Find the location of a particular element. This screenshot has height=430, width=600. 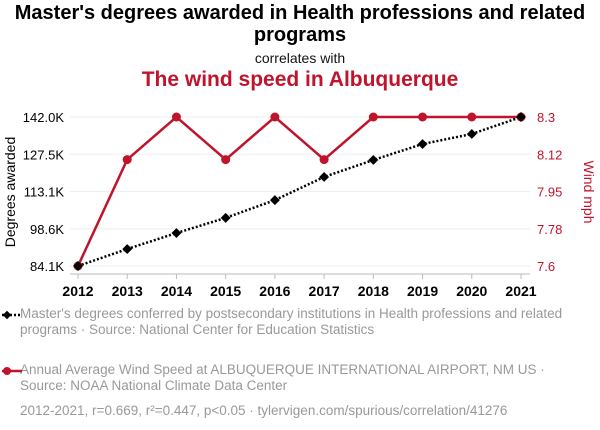

y2-tick-label: 7.78 is located at coordinates (549, 229).